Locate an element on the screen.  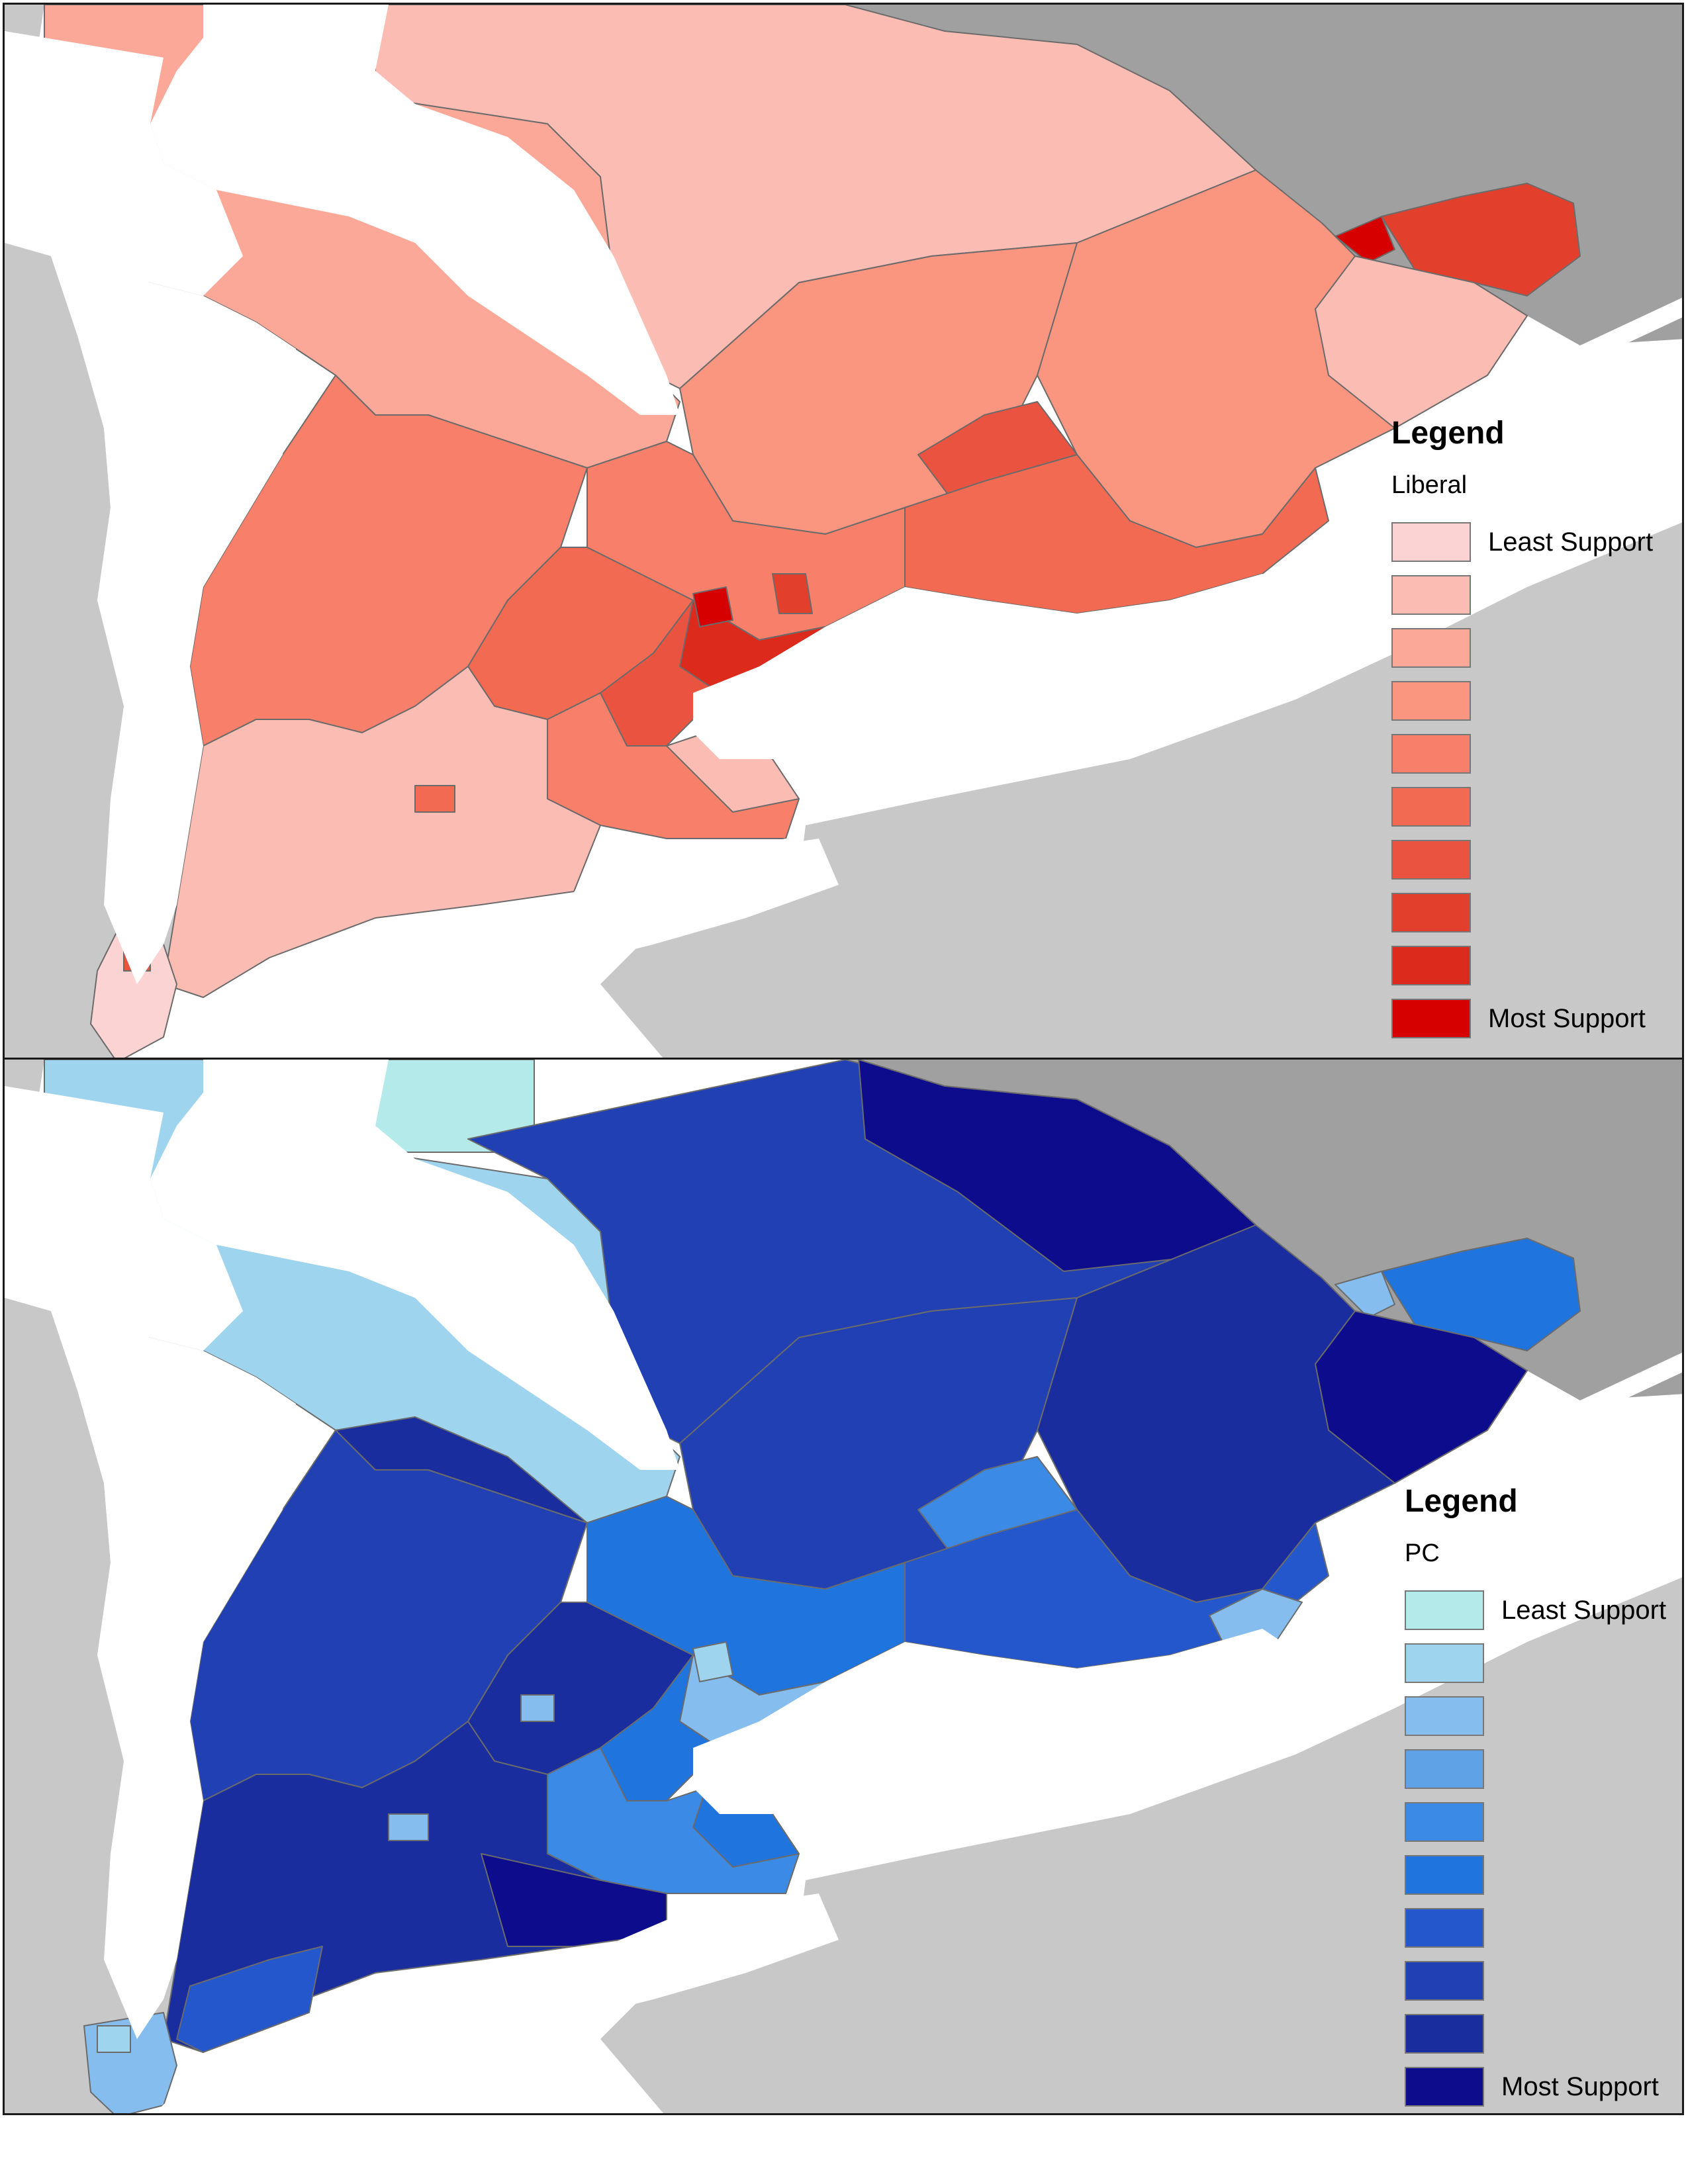
region-windsor-essex is located at coordinates (133, 994).